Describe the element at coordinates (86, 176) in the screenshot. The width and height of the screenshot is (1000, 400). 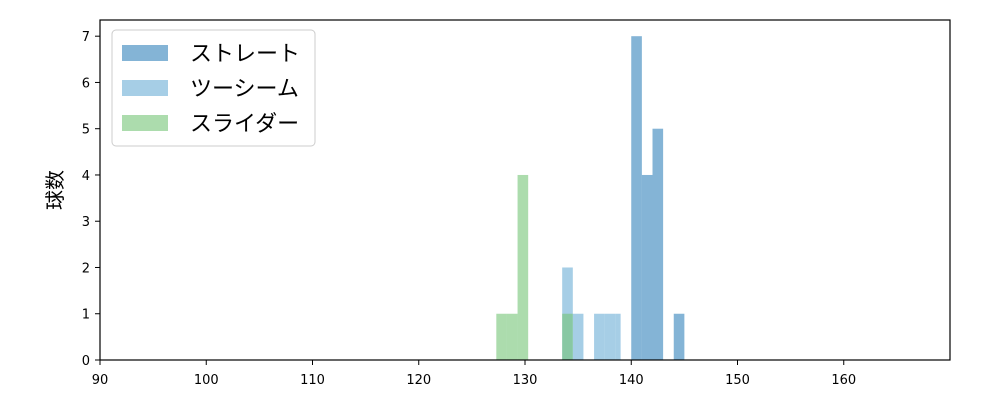
I see `y-tick-label: 4` at that location.